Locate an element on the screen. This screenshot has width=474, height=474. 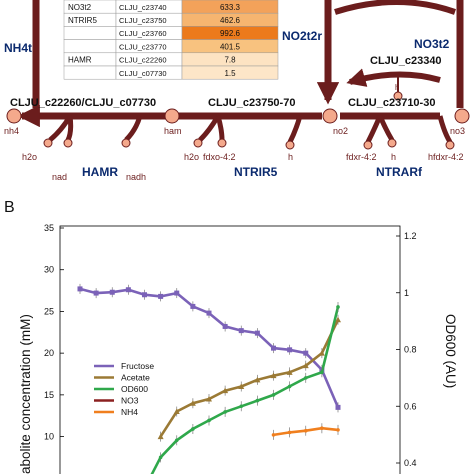
series-line-acetate is located at coordinates (249, 378).